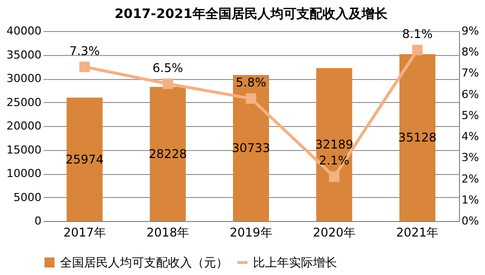  Describe the element at coordinates (24, 149) in the screenshot. I see `y-tick-label: 15000` at that location.